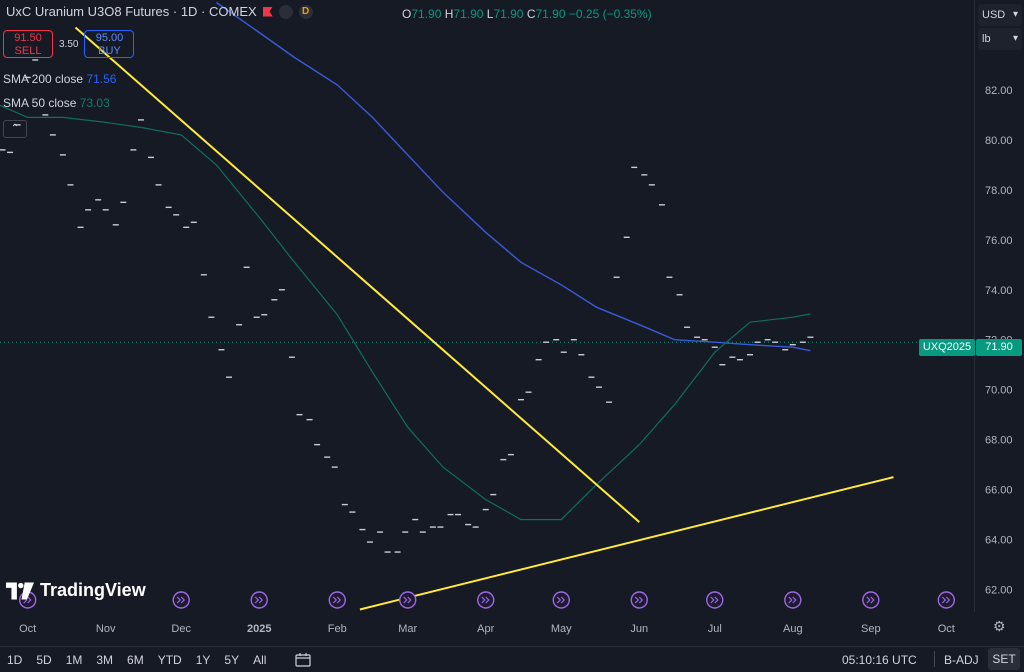 Image resolution: width=1024 pixels, height=672 pixels. What do you see at coordinates (485, 629) in the screenshot?
I see `x-tick-label: Apr` at bounding box center [485, 629].